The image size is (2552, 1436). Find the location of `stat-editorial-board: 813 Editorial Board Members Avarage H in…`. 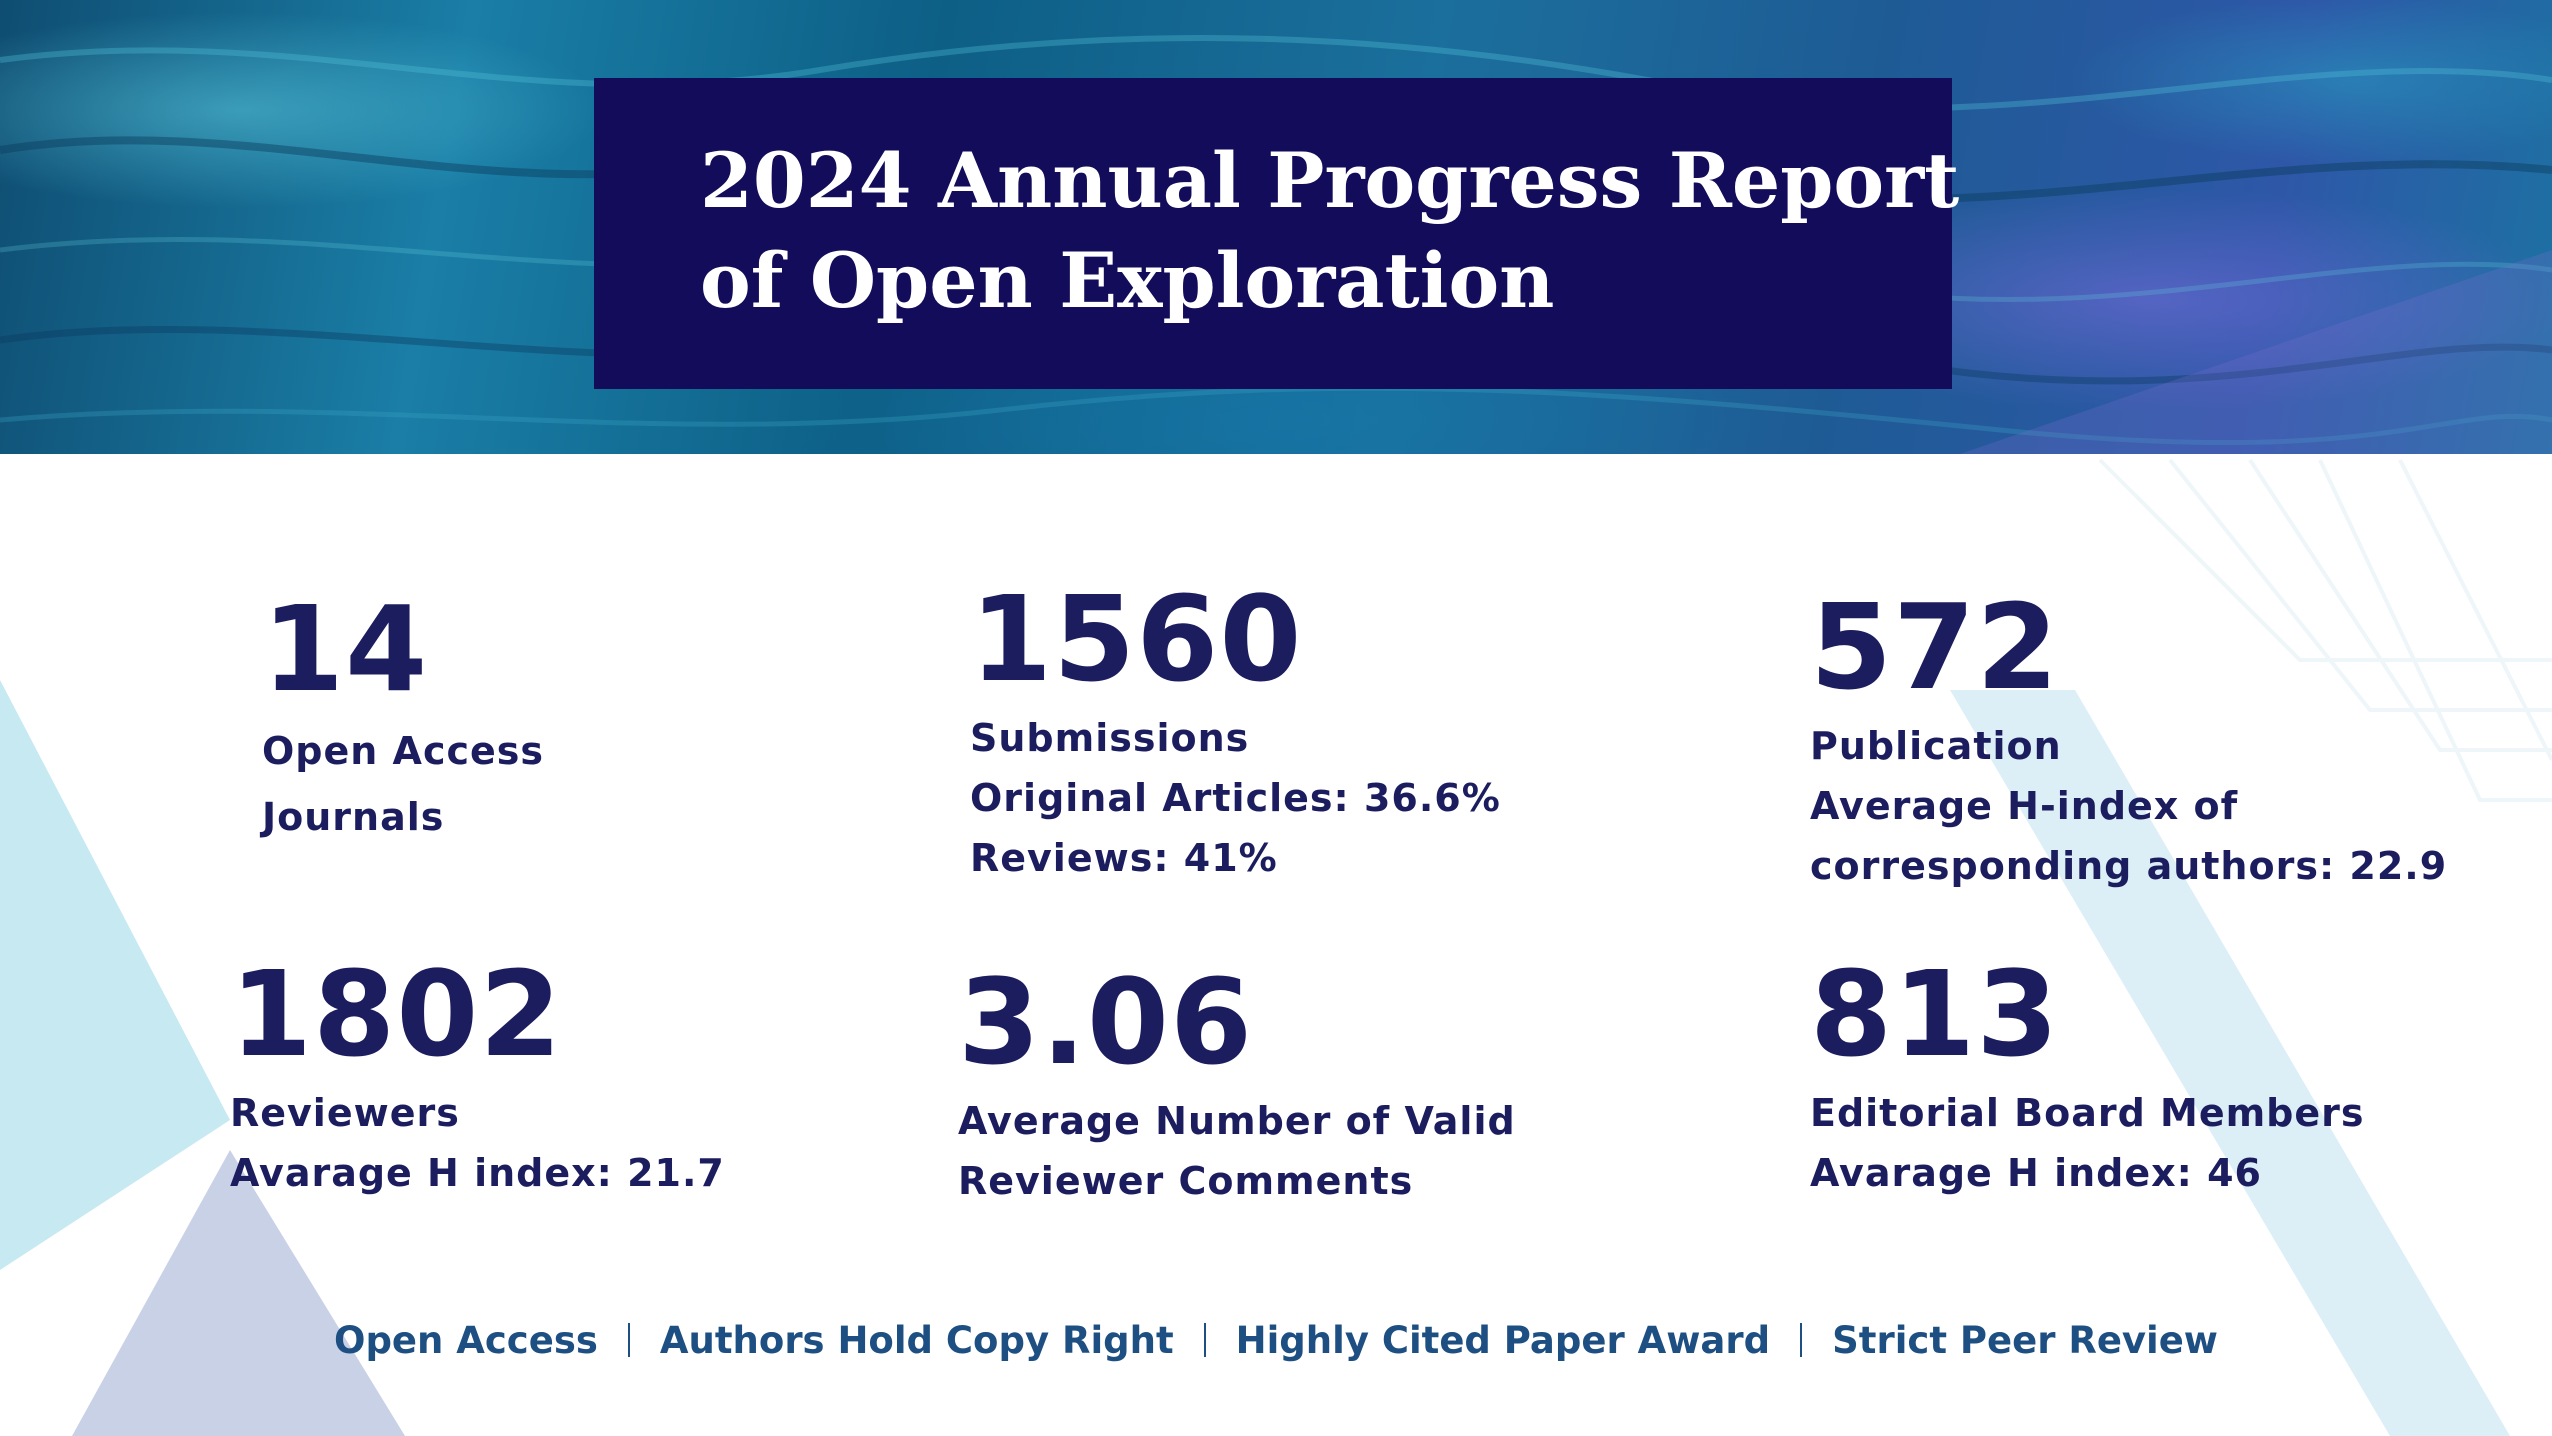

stat-editorial-board: 813 Editorial Board Members Avarage H in… is located at coordinates (2087, 1079).